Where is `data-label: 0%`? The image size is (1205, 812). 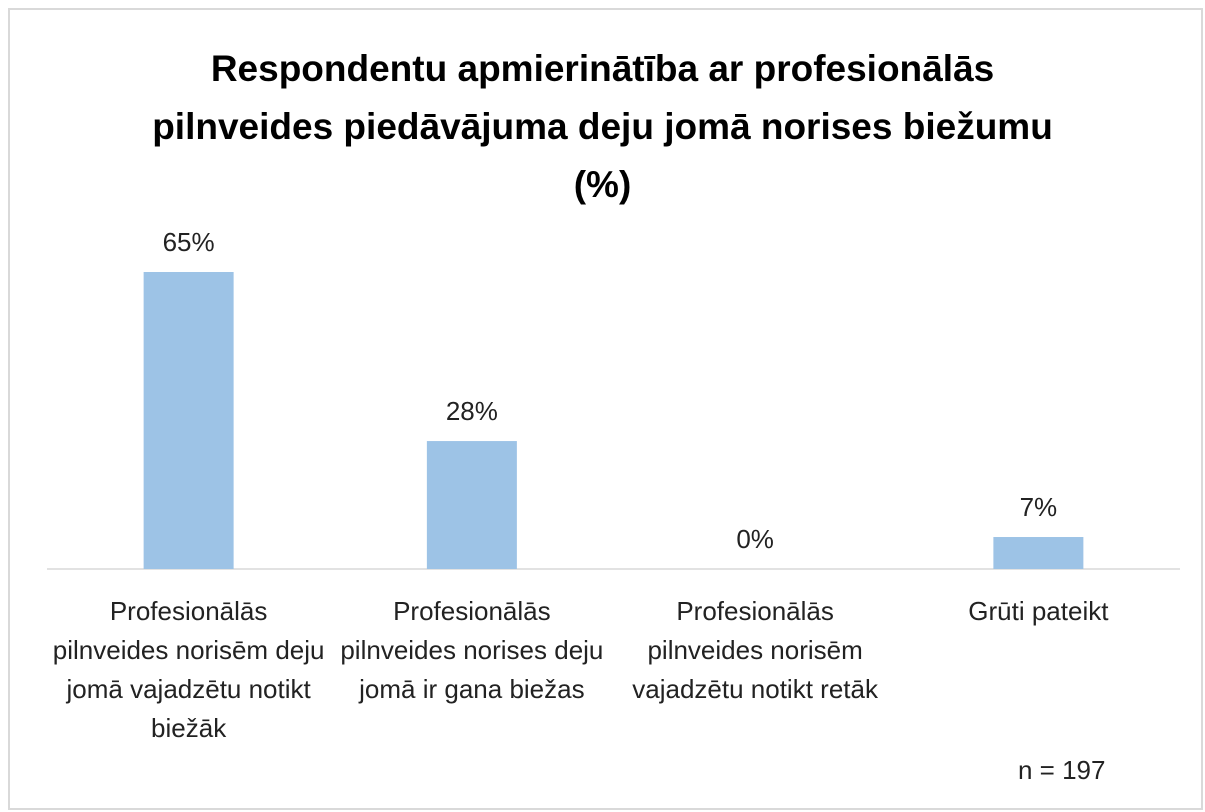 data-label: 0% is located at coordinates (755, 539).